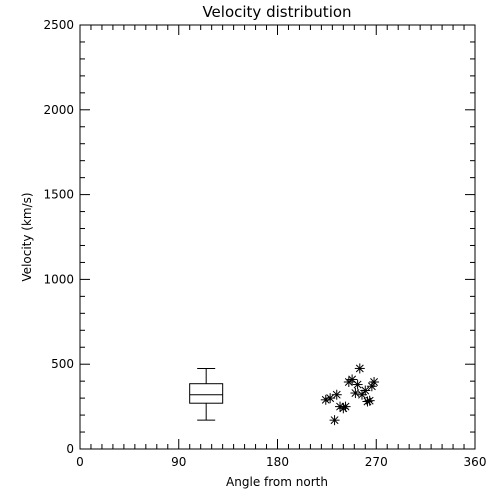 This screenshot has width=500, height=500. Describe the element at coordinates (58, 25) in the screenshot. I see `y-tick-label: 2500` at that location.